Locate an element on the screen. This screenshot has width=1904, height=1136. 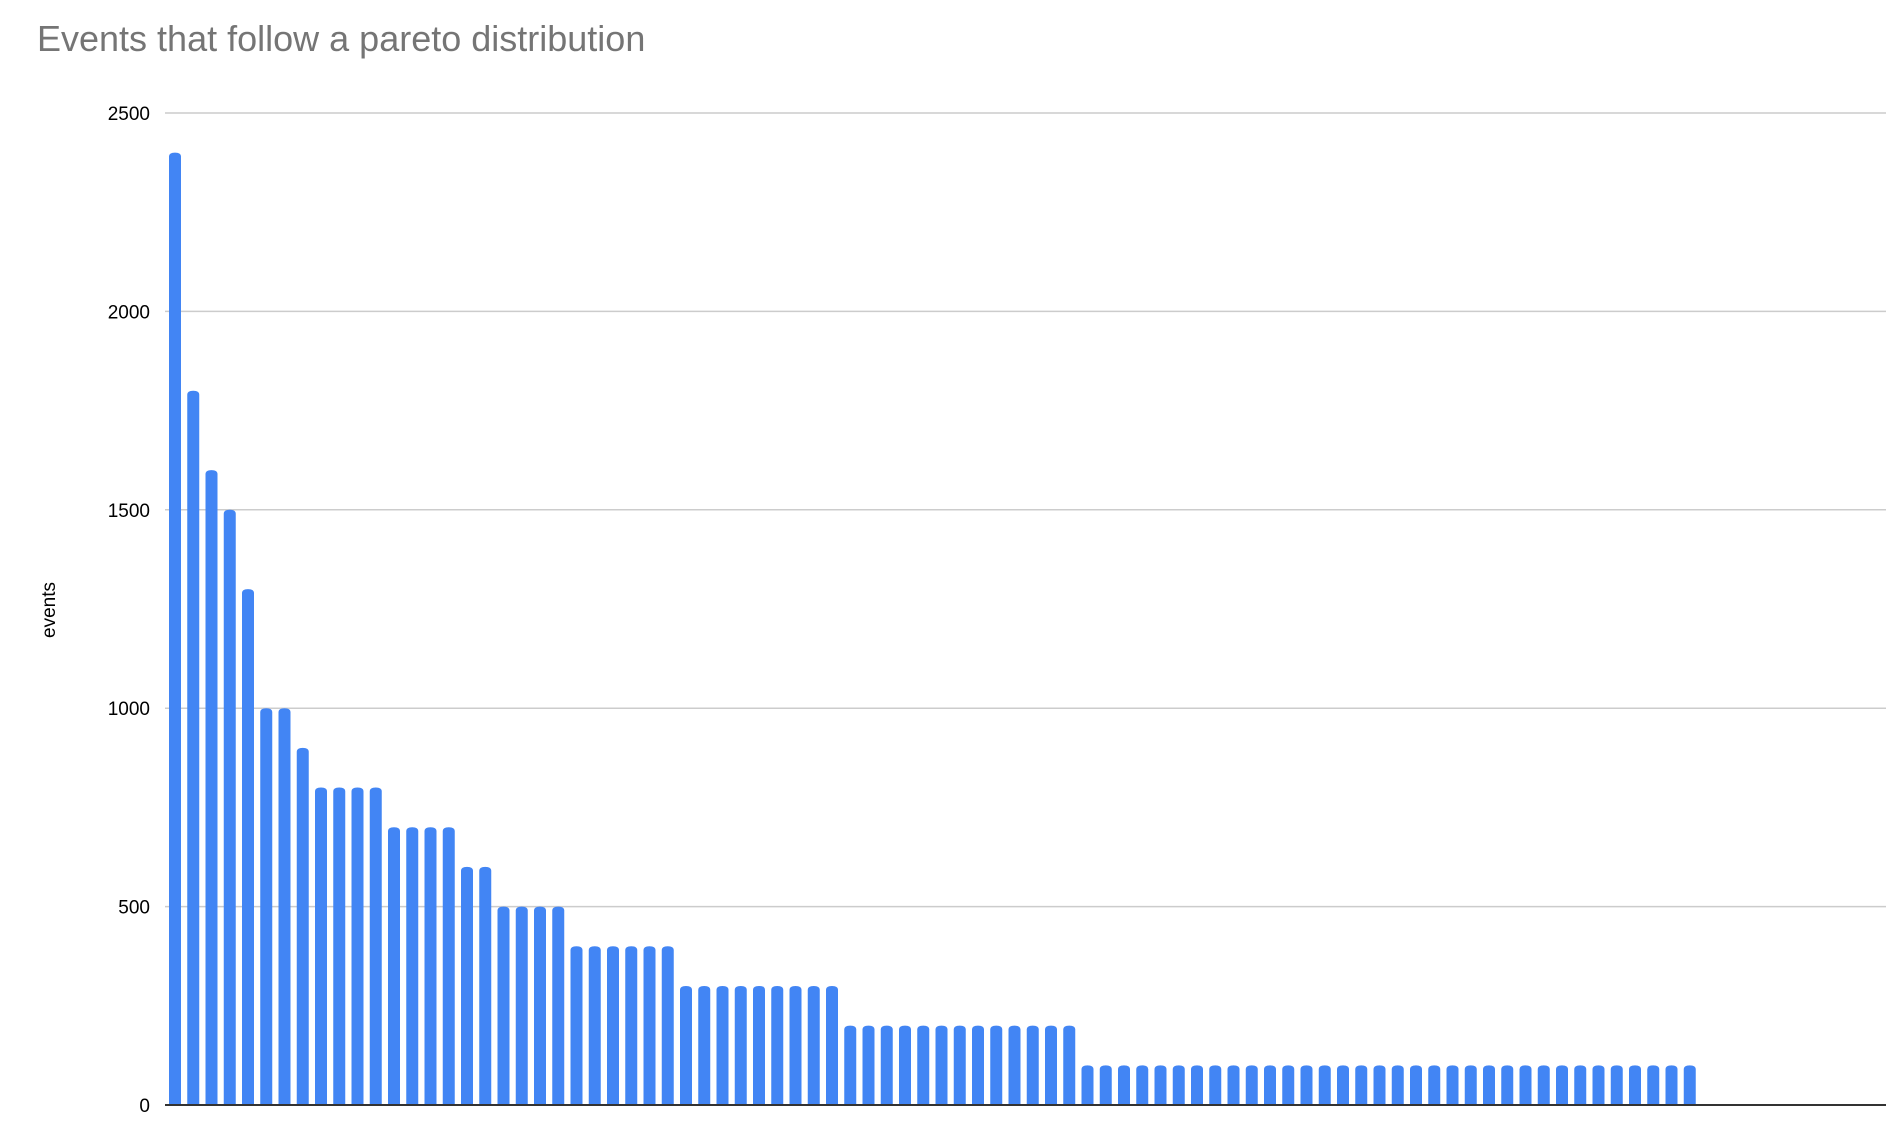
chart-title: Events that follow a pareto distribution is located at coordinates (341, 38).